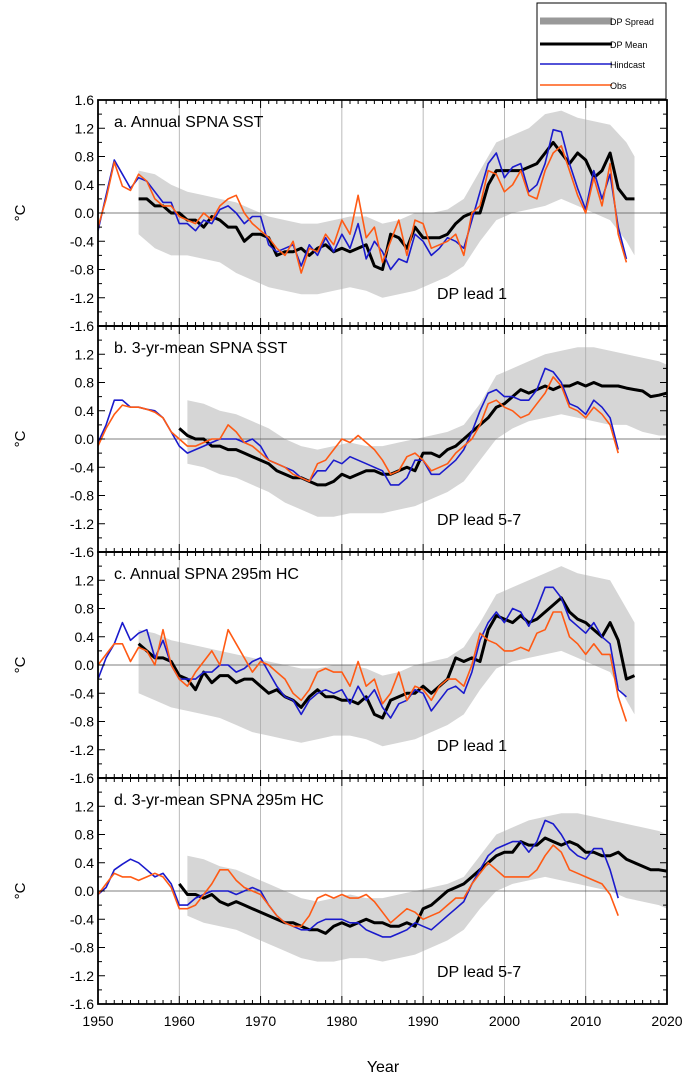 Image resolution: width=688 pixels, height=1077 pixels. Describe the element at coordinates (618, 86) in the screenshot. I see `legend-label-obs: Obs` at that location.